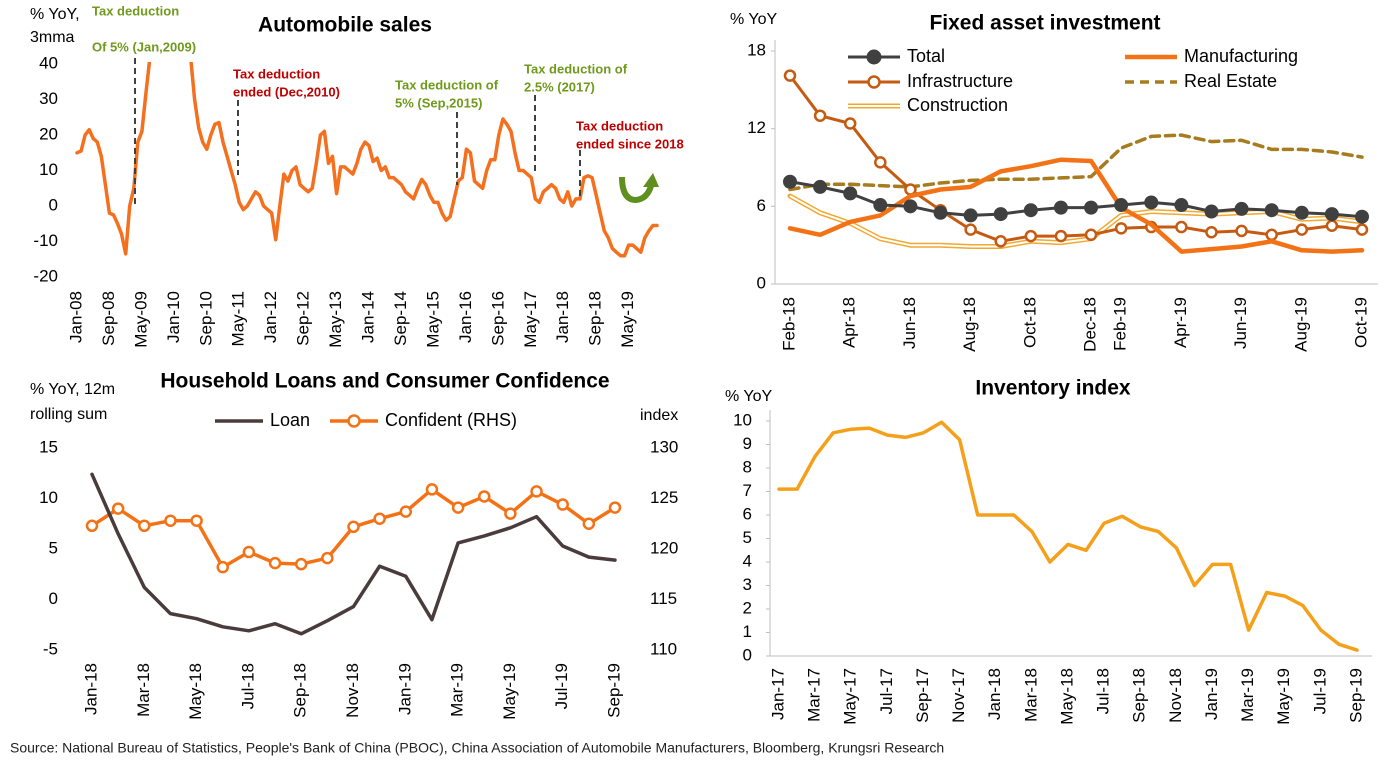 This screenshot has width=1399, height=769. What do you see at coordinates (404, 689) in the screenshot?
I see `x-tick-label: Jan-19` at bounding box center [404, 689].